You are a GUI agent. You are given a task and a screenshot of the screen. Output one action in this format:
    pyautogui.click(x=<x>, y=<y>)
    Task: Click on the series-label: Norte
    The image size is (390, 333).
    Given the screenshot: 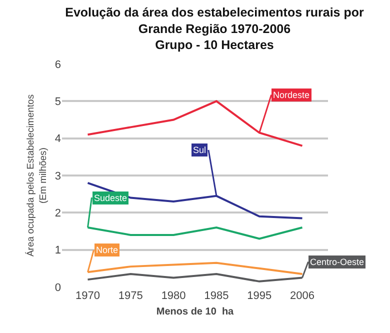 What is the action you would take?
    pyautogui.click(x=107, y=250)
    